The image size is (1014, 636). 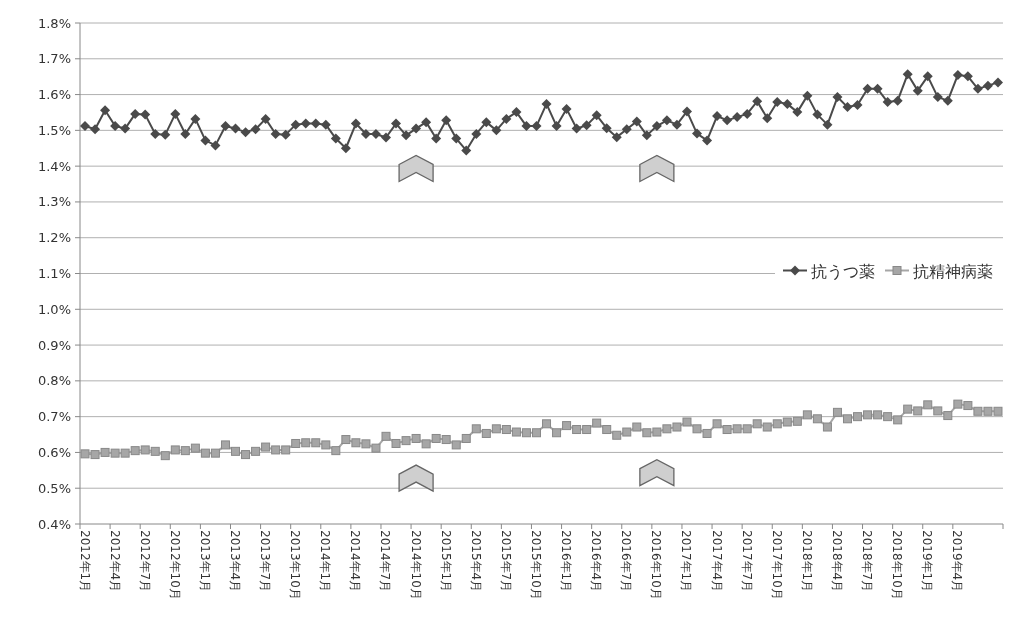 I want to click on x-tick-label: 2015年4月, so click(x=475, y=561).